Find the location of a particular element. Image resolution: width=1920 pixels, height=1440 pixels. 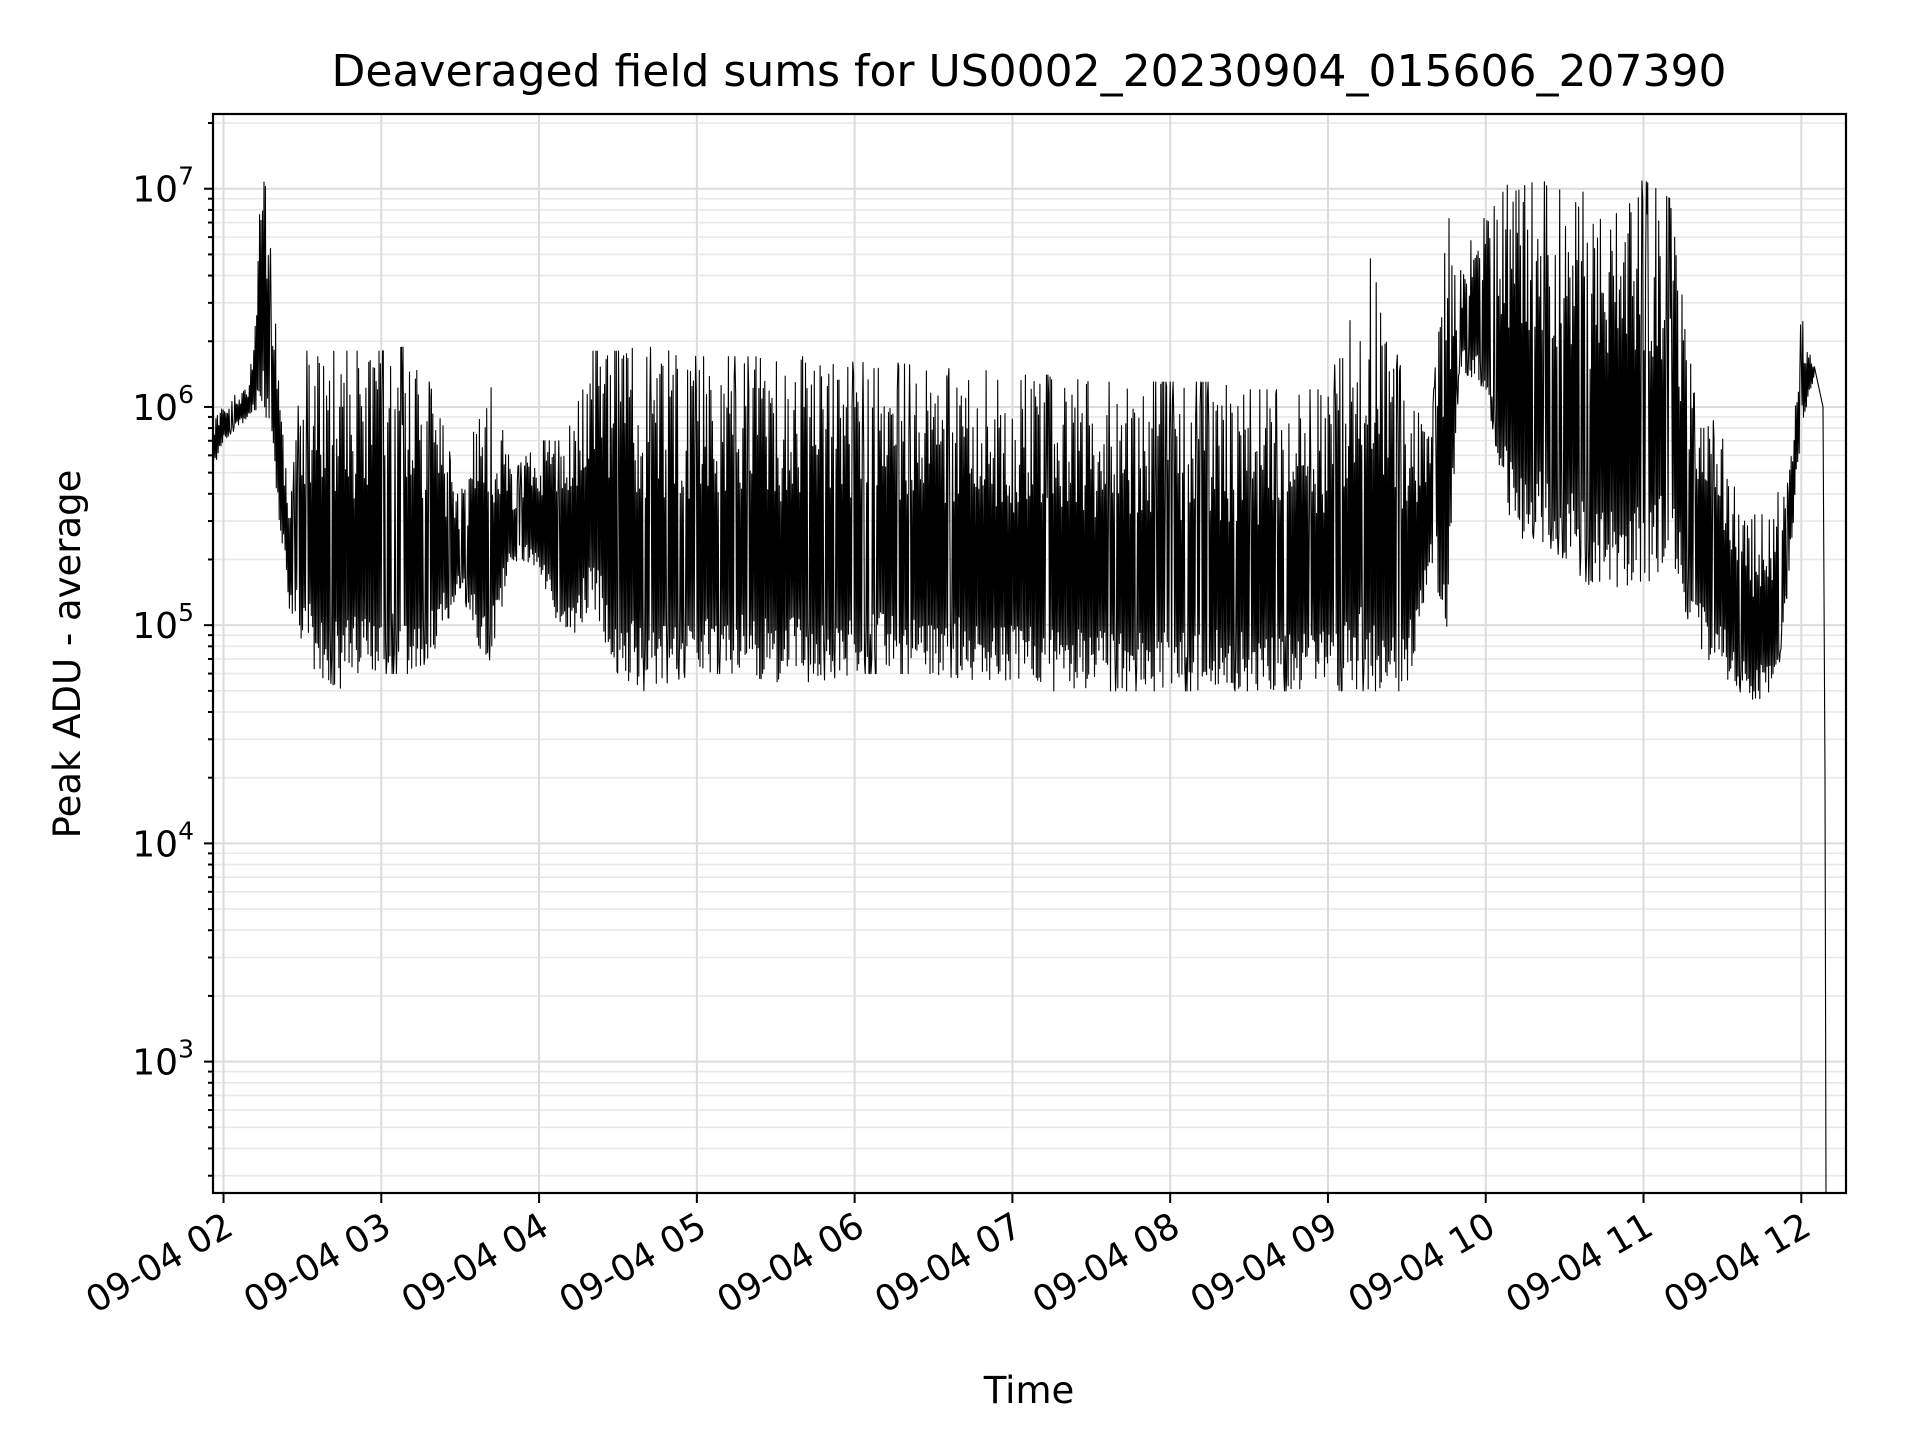

x-axis-label: Time is located at coordinates (1029, 1390).